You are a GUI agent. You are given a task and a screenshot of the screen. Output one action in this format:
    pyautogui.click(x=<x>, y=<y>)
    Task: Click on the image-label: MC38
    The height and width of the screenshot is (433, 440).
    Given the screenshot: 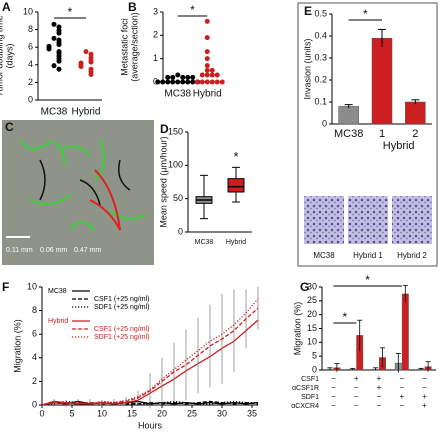 What is the action you would take?
    pyautogui.click(x=324, y=255)
    